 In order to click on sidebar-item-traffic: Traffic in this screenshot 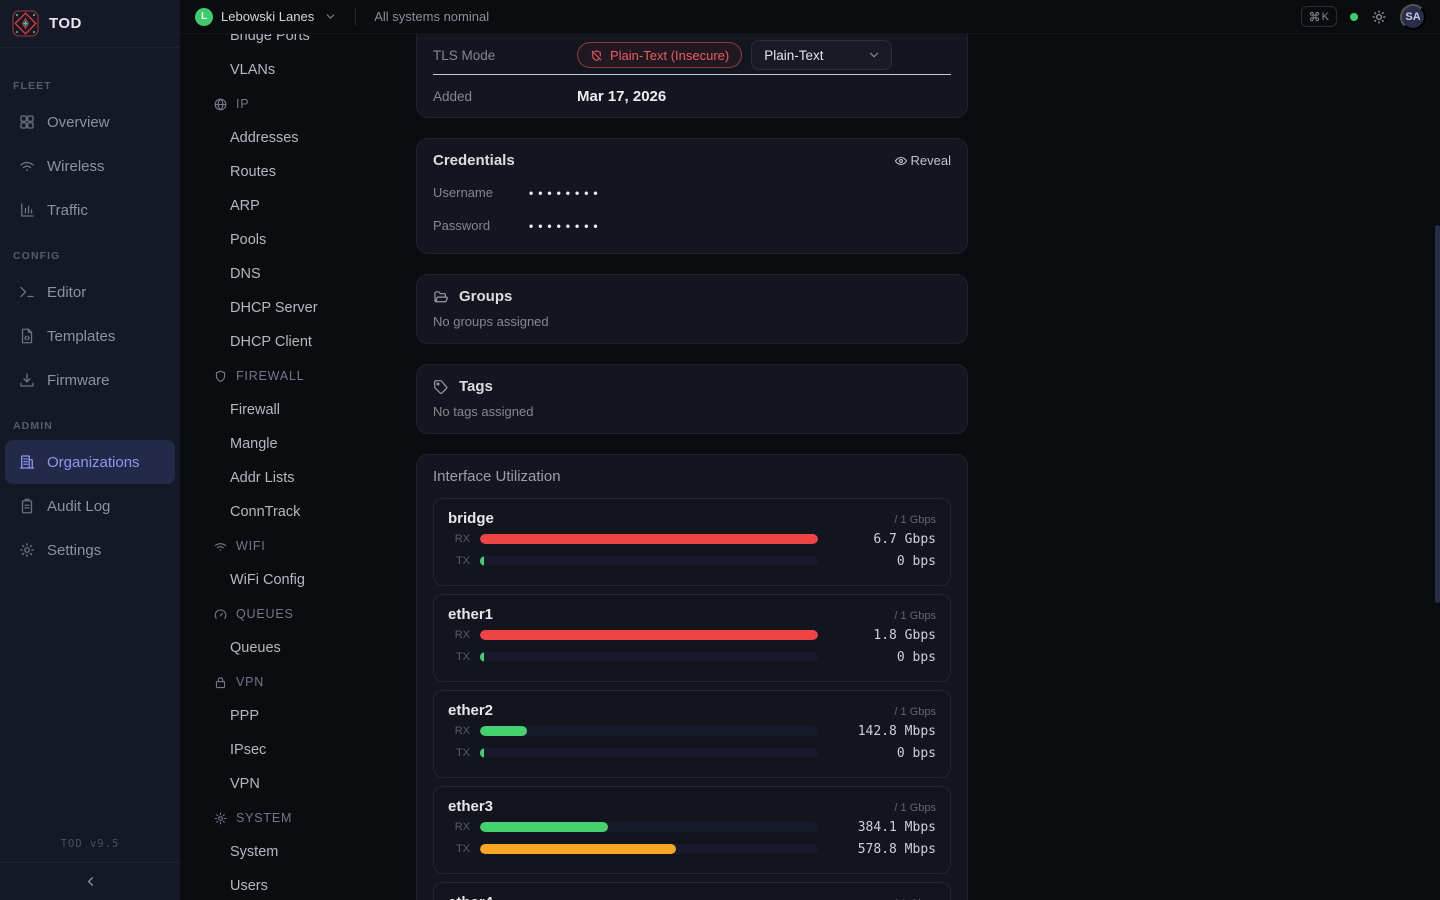, I will do `click(90, 210)`.